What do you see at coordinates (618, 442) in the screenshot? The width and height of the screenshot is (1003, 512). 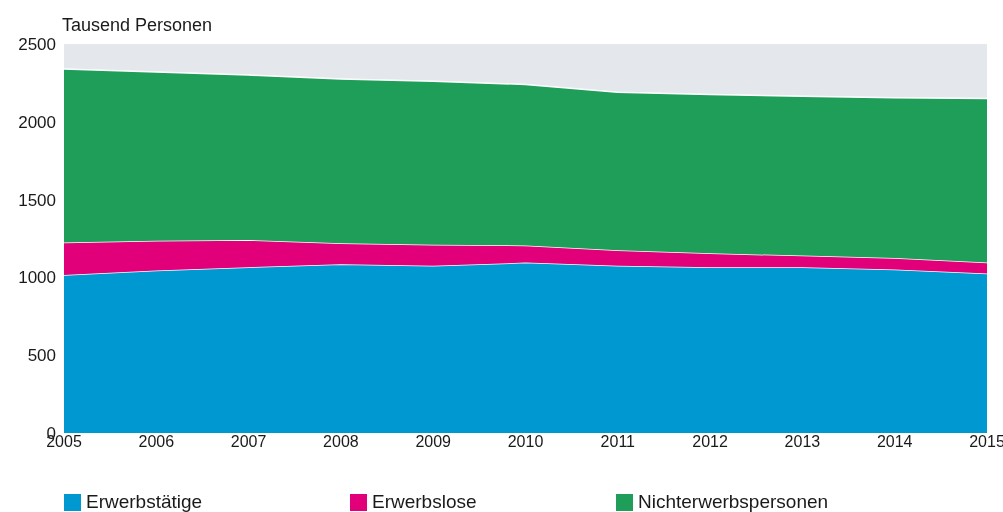 I see `x-tick-label: 2011` at bounding box center [618, 442].